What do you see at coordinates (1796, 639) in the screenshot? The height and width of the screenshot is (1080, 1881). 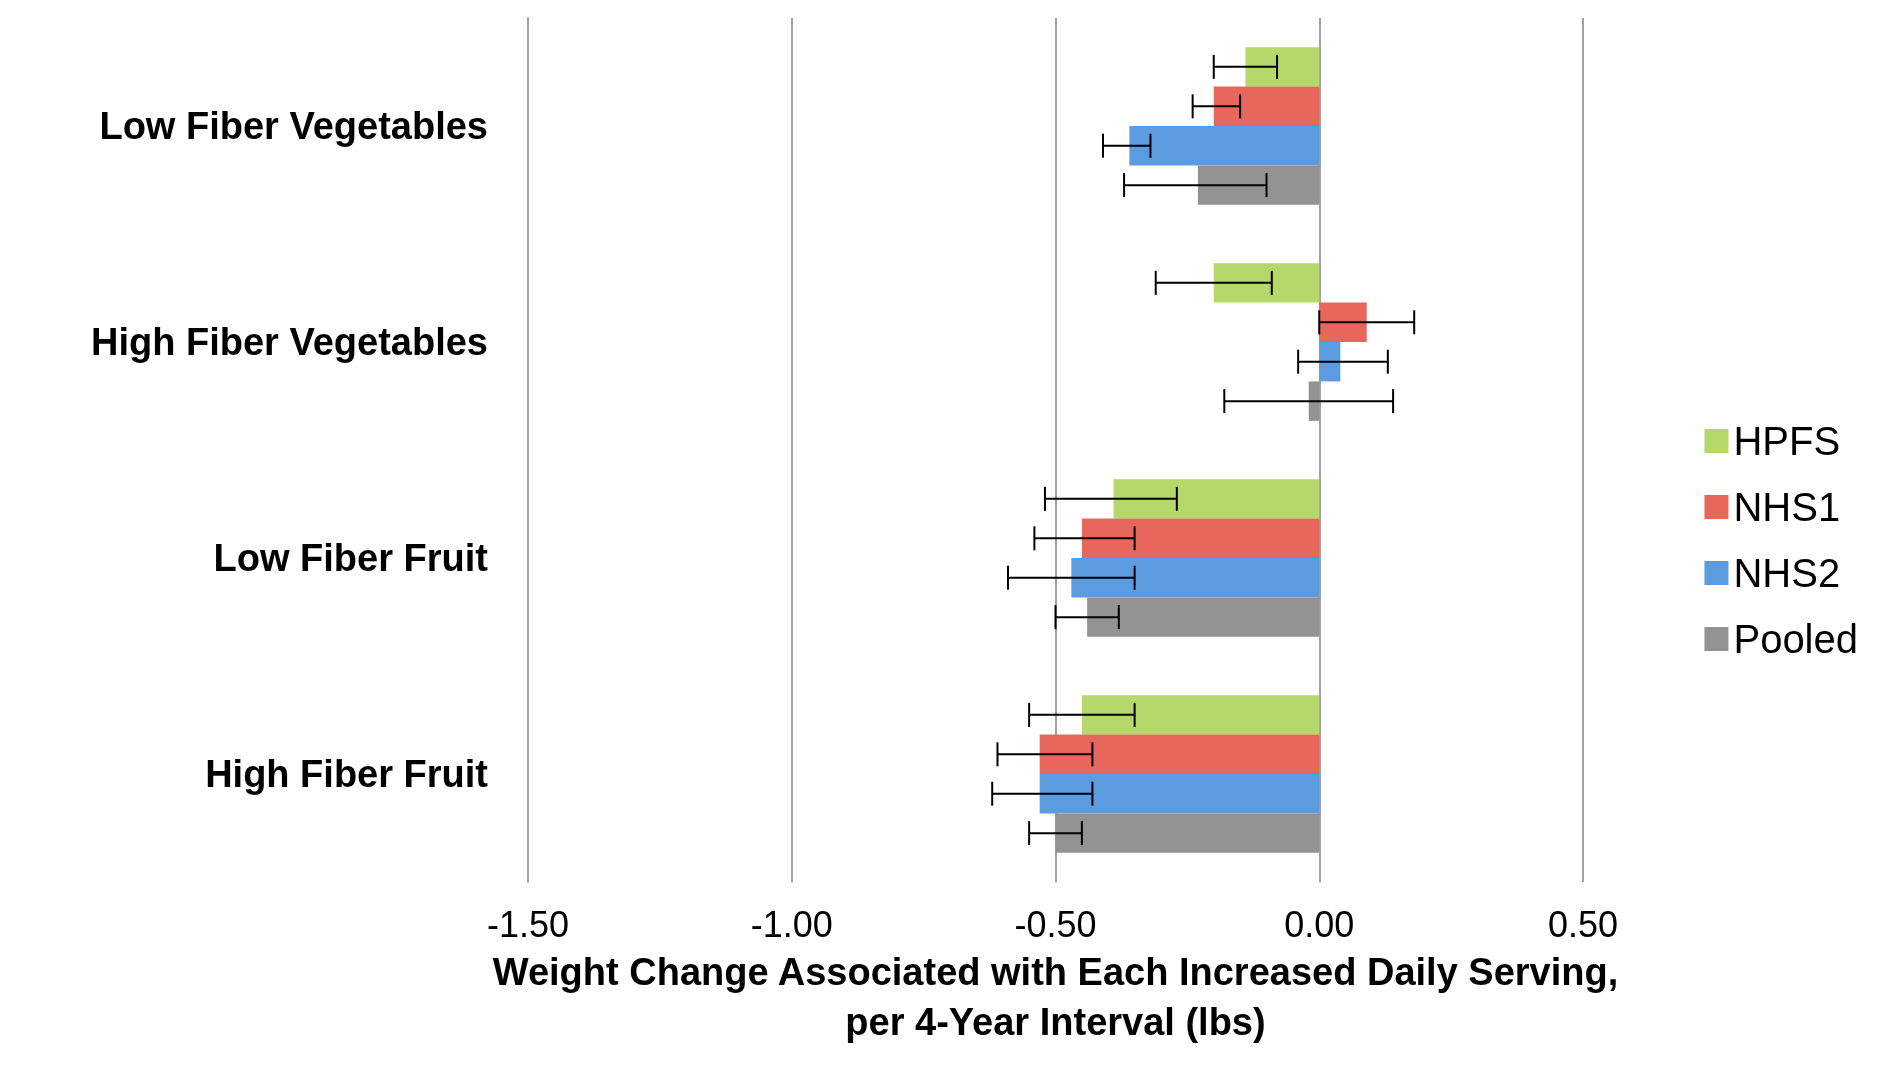 I see `legend-label: Pooled` at bounding box center [1796, 639].